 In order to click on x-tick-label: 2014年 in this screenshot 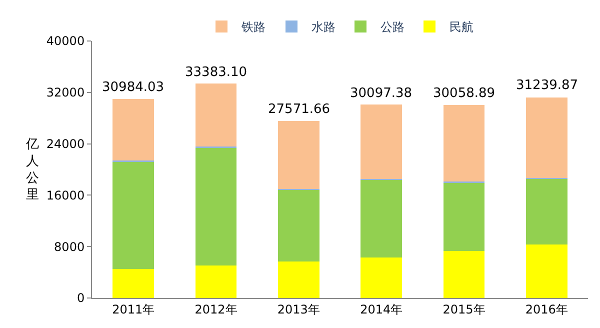, I will do `click(381, 309)`.